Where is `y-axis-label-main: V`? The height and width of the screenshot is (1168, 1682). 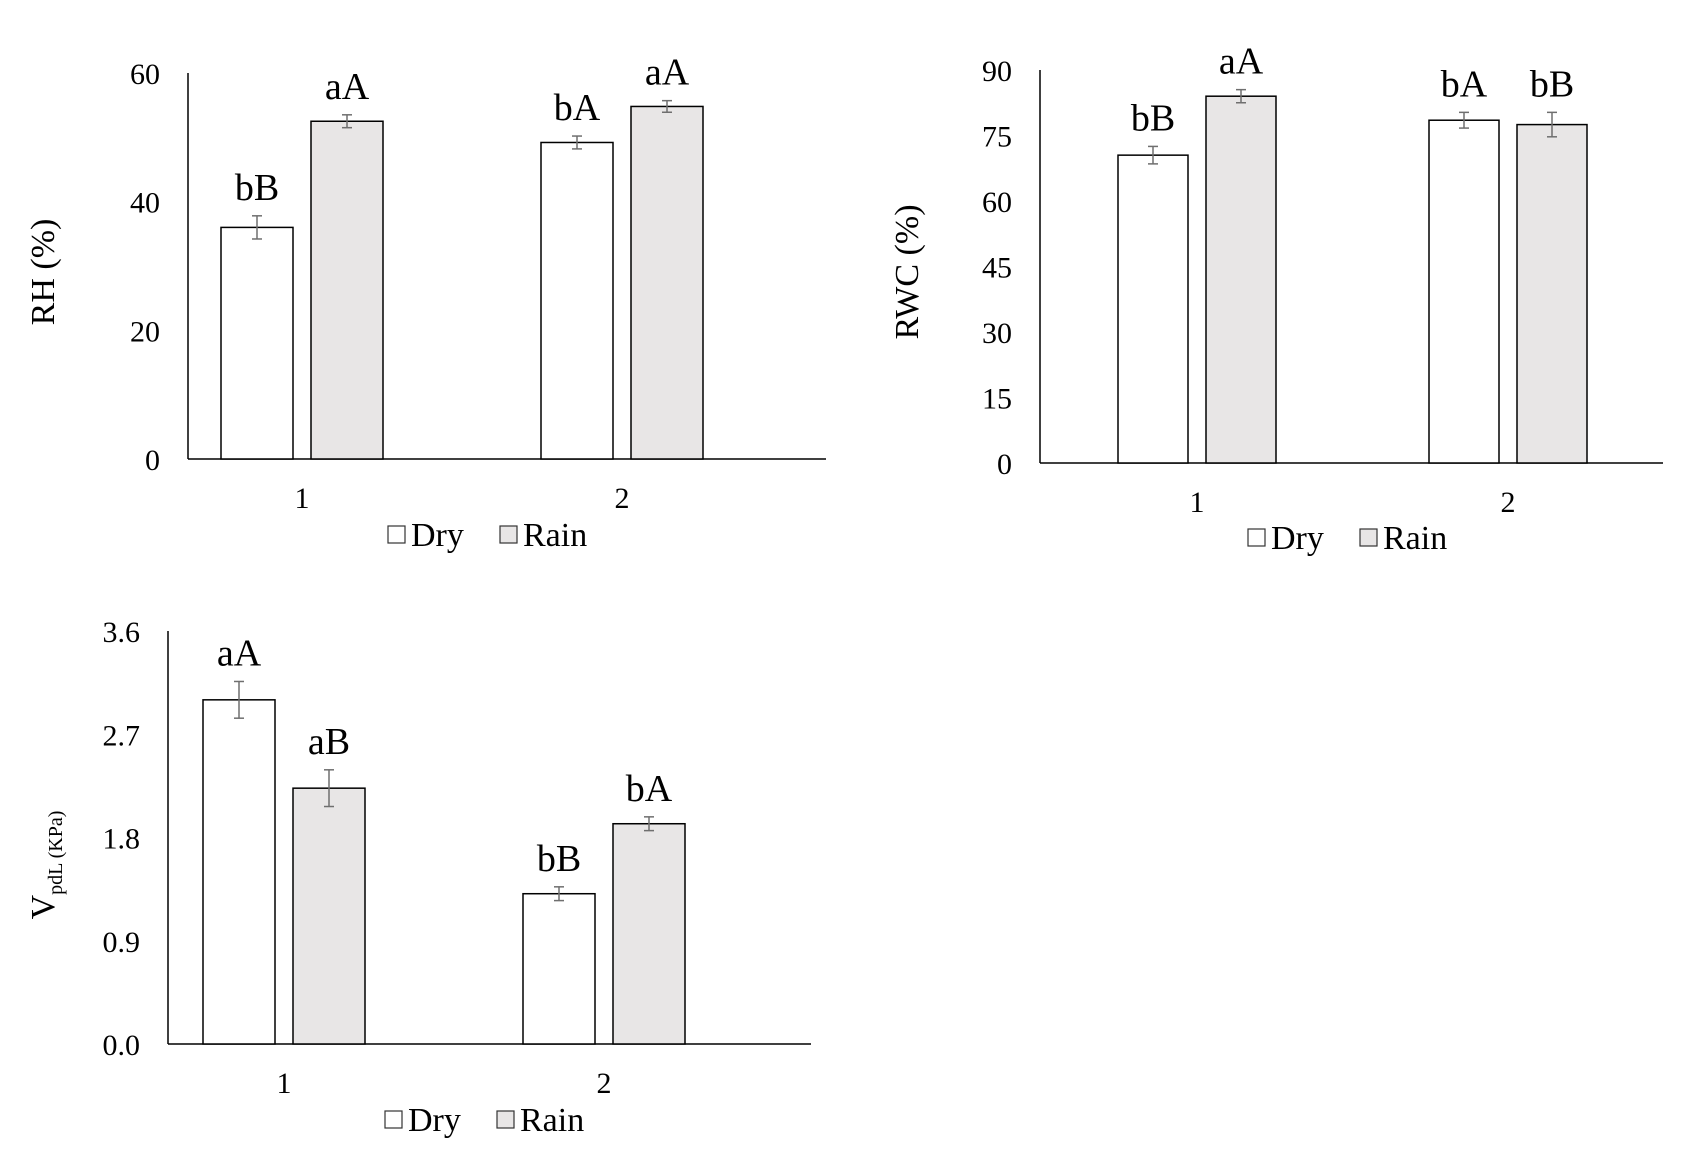 y-axis-label-main: V is located at coordinates (43, 906).